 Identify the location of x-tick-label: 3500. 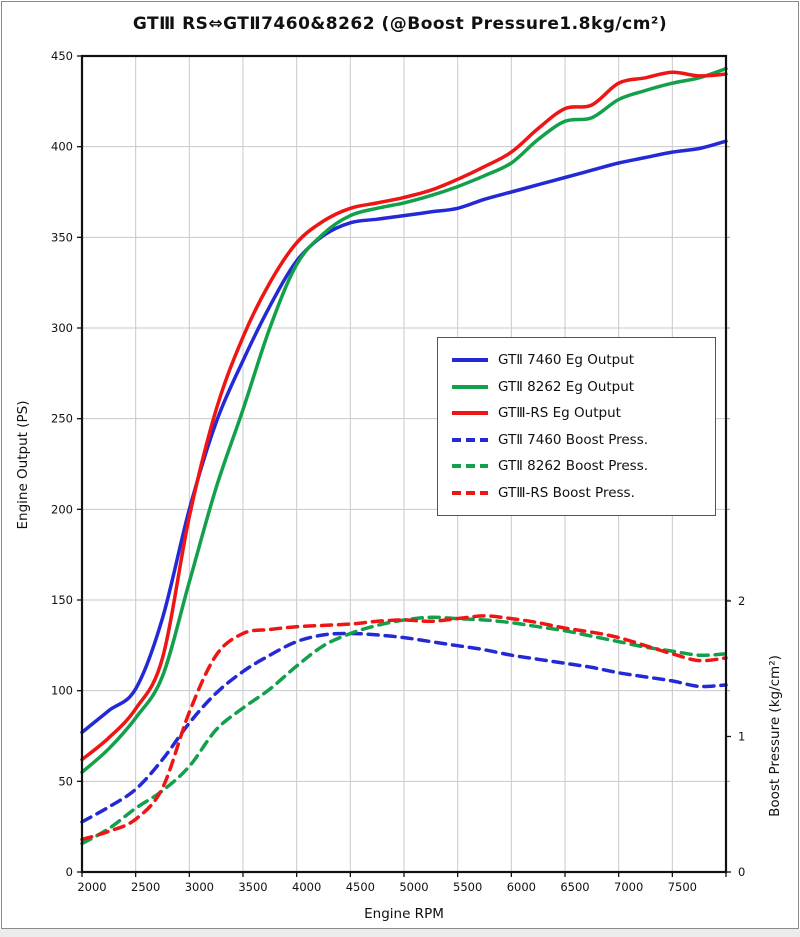
(252, 887).